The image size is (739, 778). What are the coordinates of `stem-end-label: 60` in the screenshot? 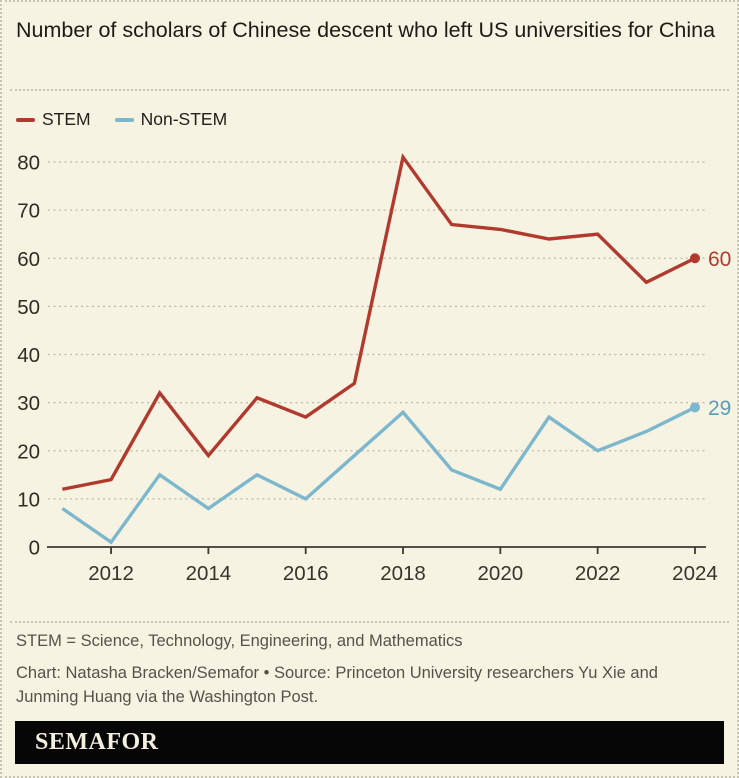 It's located at (719, 259).